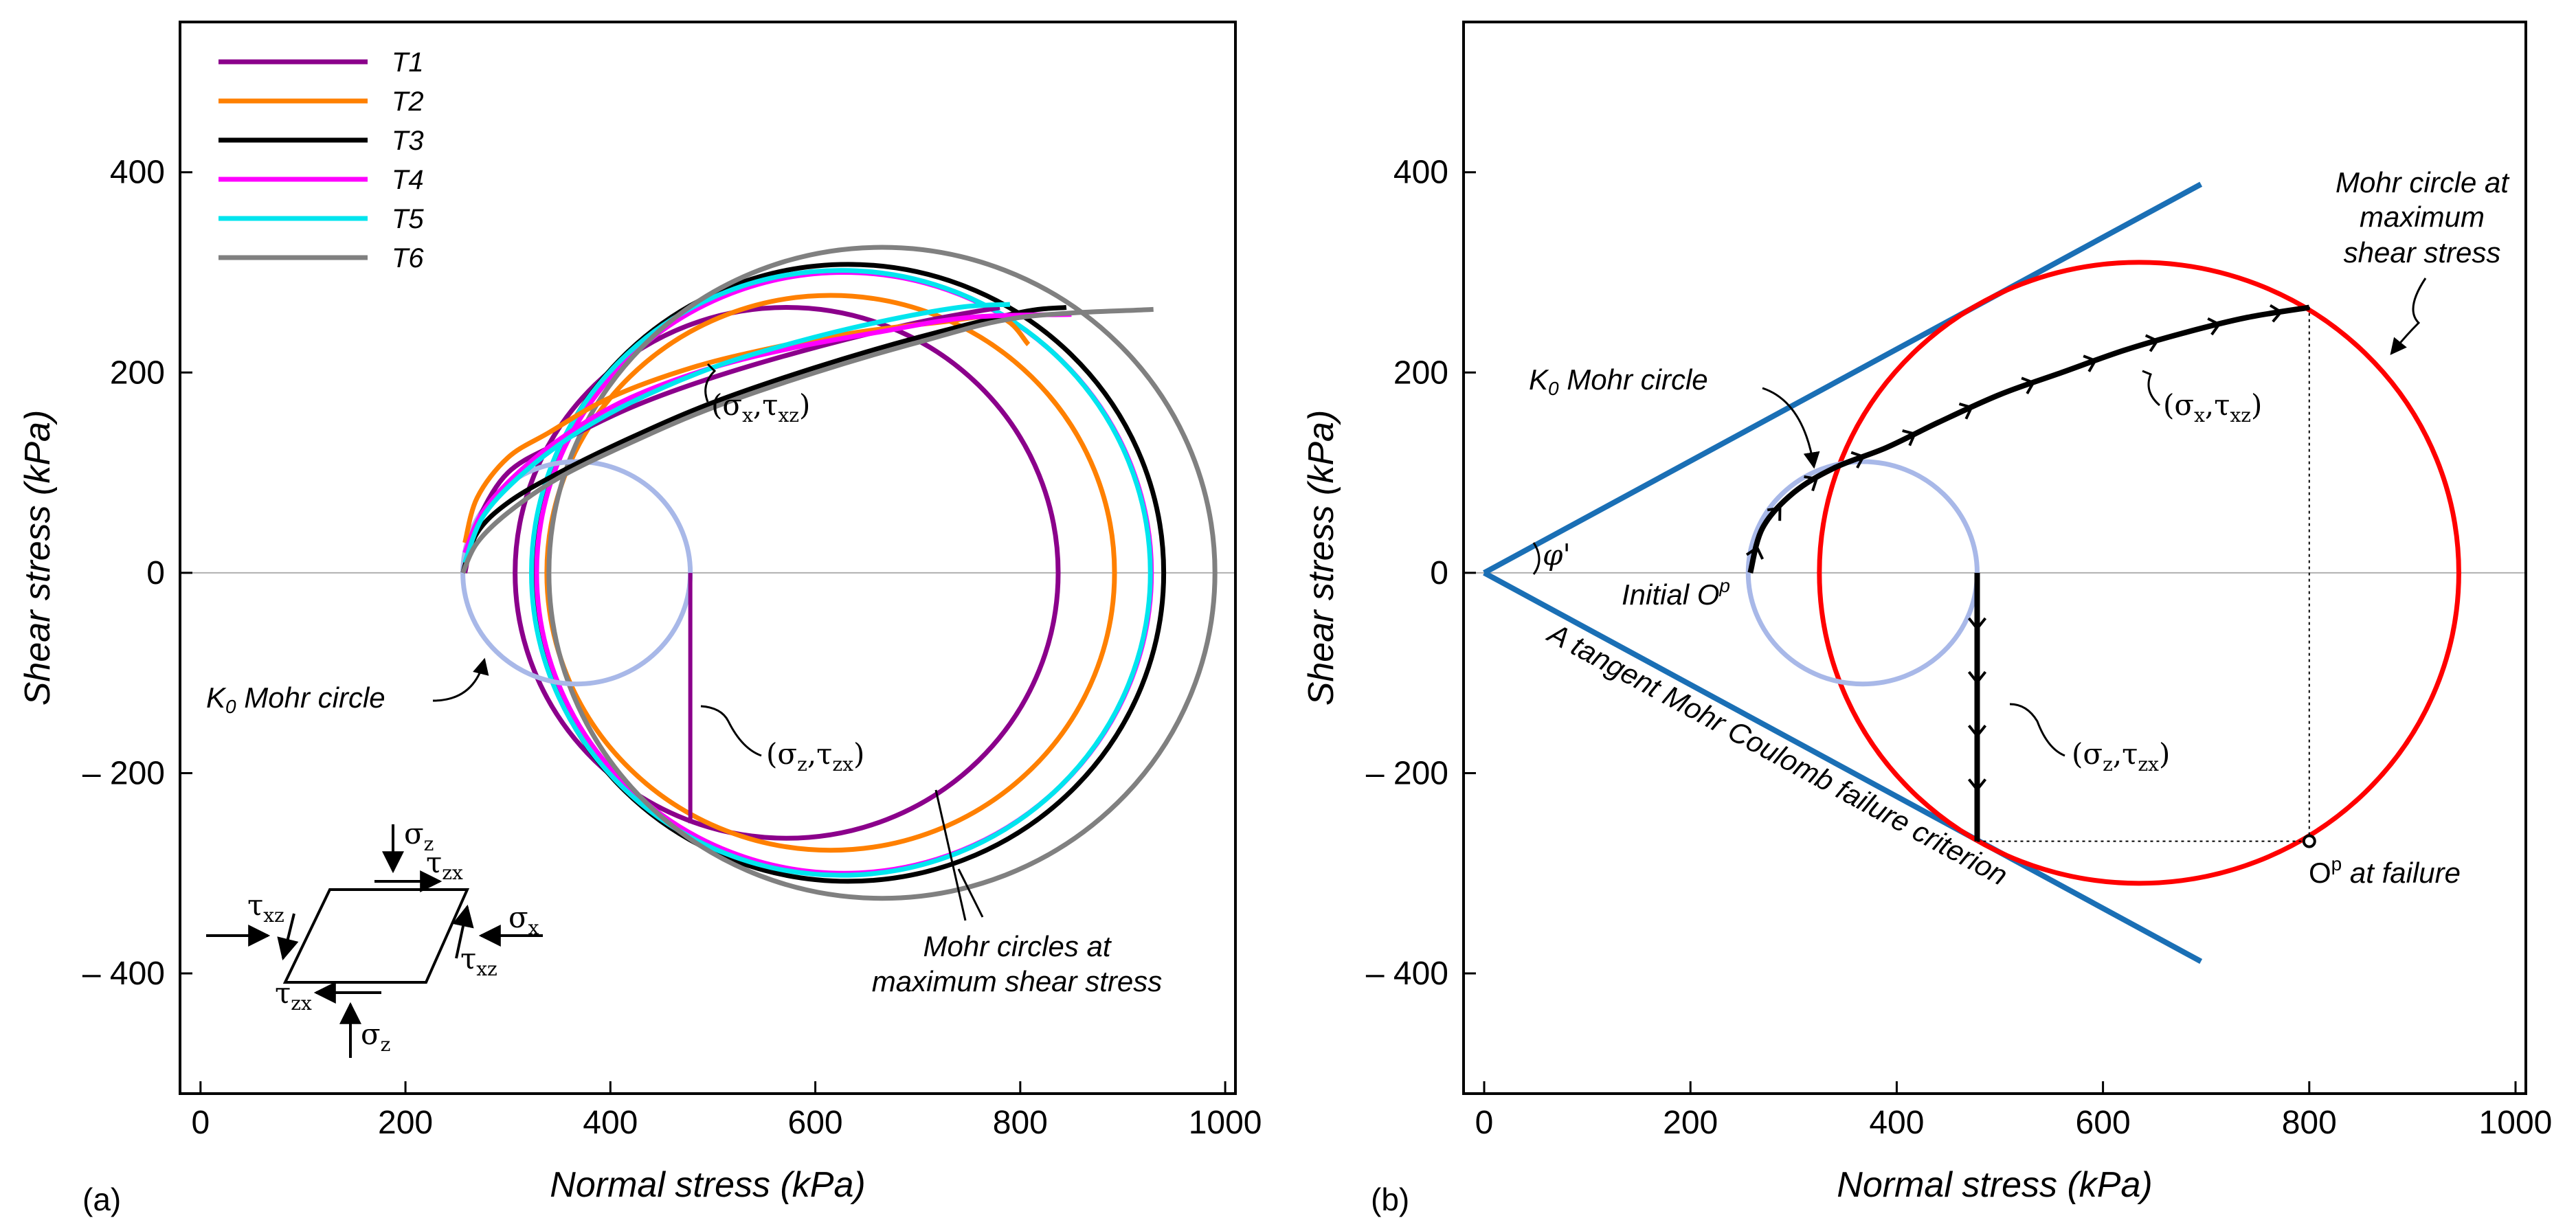  I want to click on tau-xz-arrow-left, so click(288, 937).